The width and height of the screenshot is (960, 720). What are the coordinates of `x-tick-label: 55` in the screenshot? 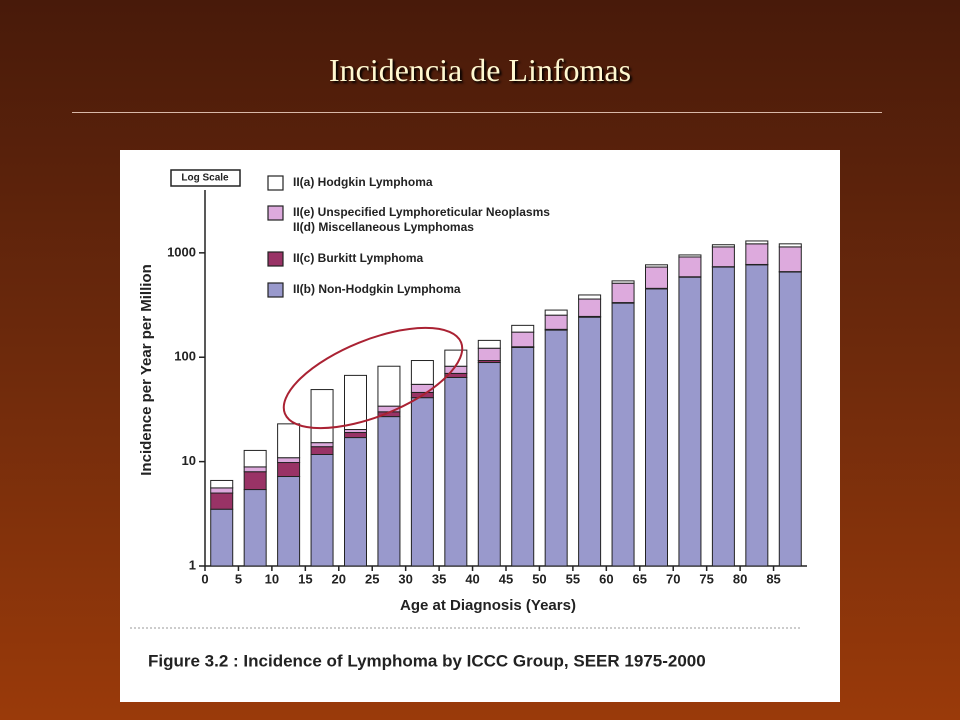 It's located at (573, 578).